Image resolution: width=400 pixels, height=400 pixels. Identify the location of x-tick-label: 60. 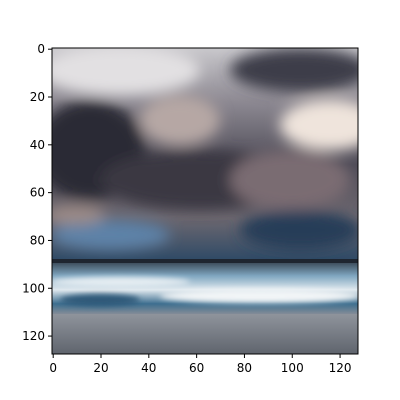
(196, 368).